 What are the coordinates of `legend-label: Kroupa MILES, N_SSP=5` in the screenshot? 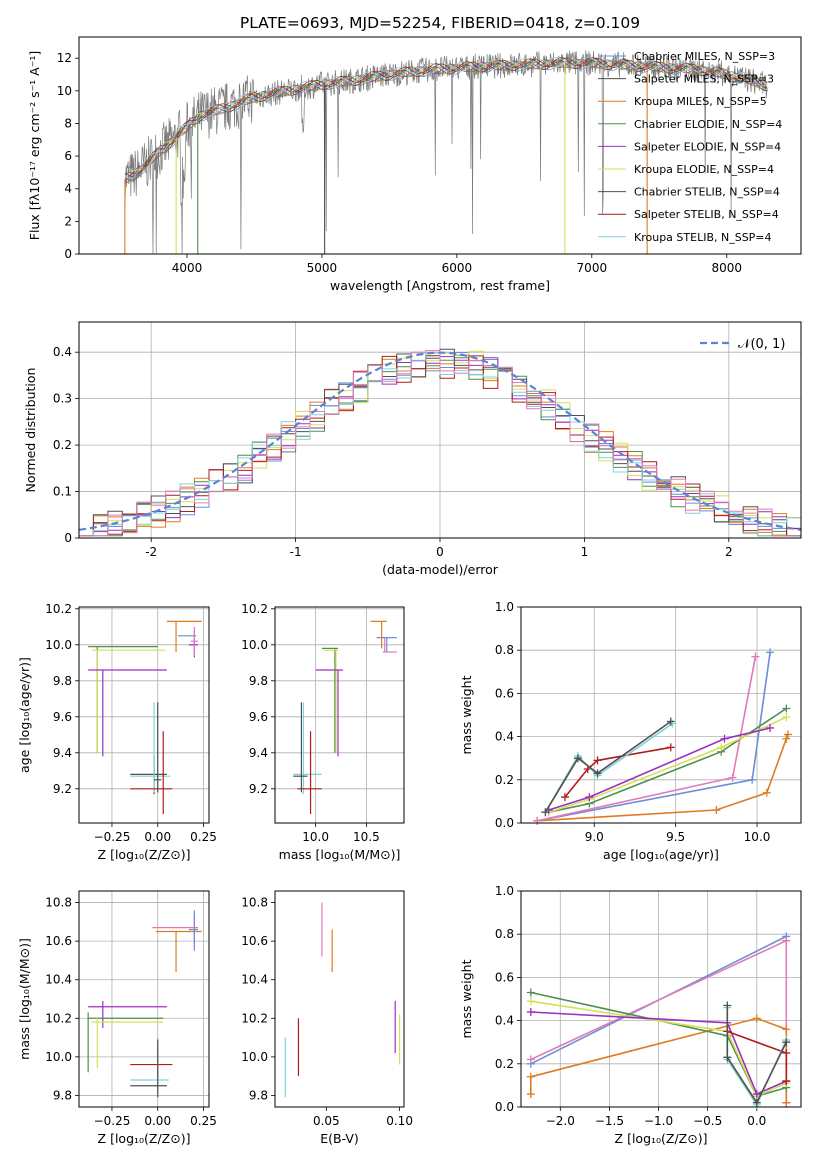 It's located at (700, 101).